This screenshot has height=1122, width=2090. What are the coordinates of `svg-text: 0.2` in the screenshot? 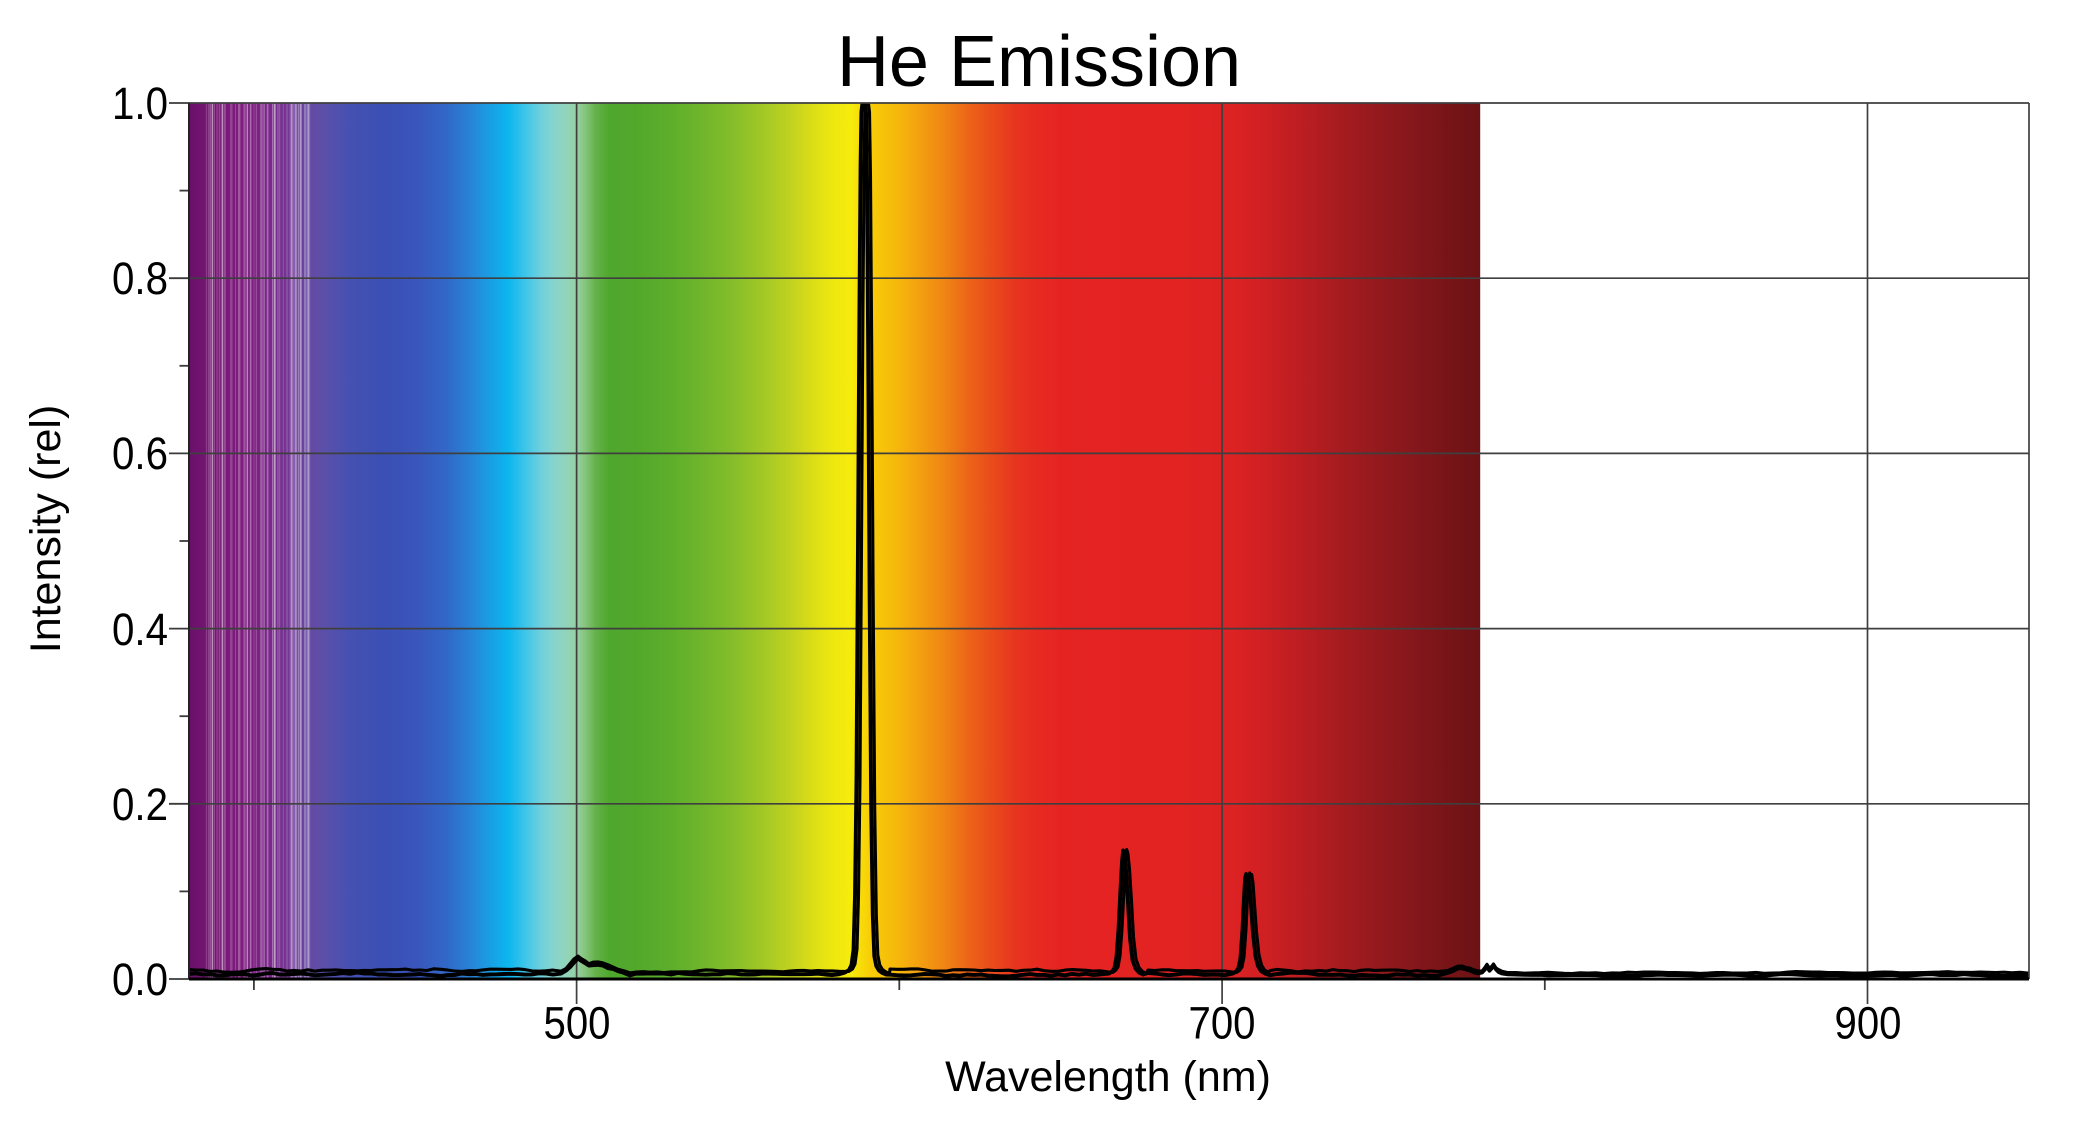 It's located at (140, 804).